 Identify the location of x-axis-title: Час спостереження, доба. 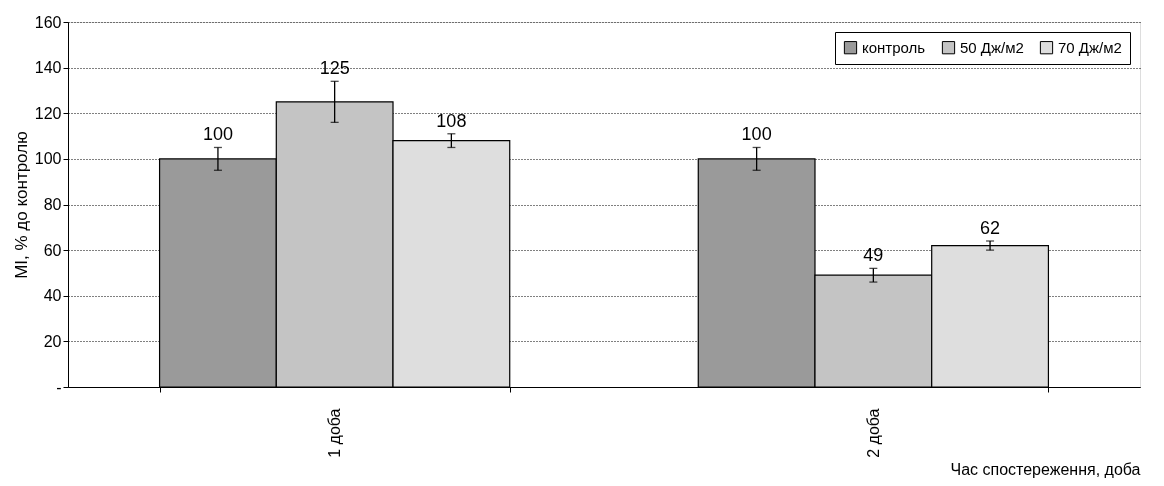
(1045, 469).